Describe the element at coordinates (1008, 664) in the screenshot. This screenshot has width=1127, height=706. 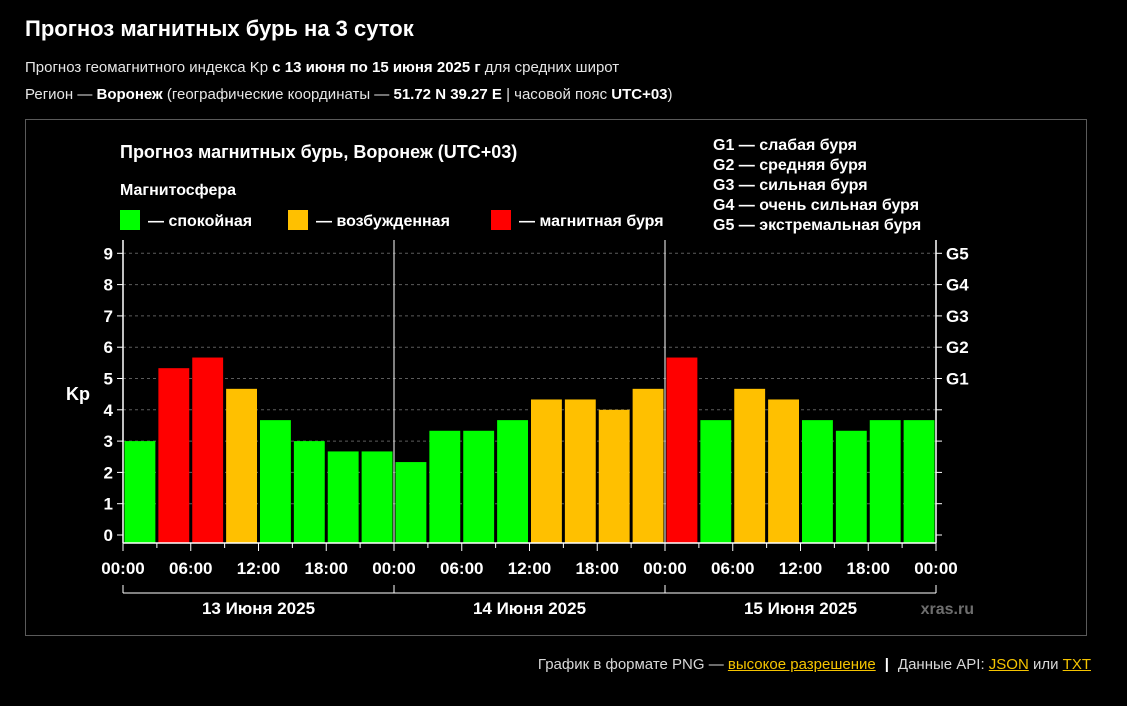
I see `json-api-link: JSON` at that location.